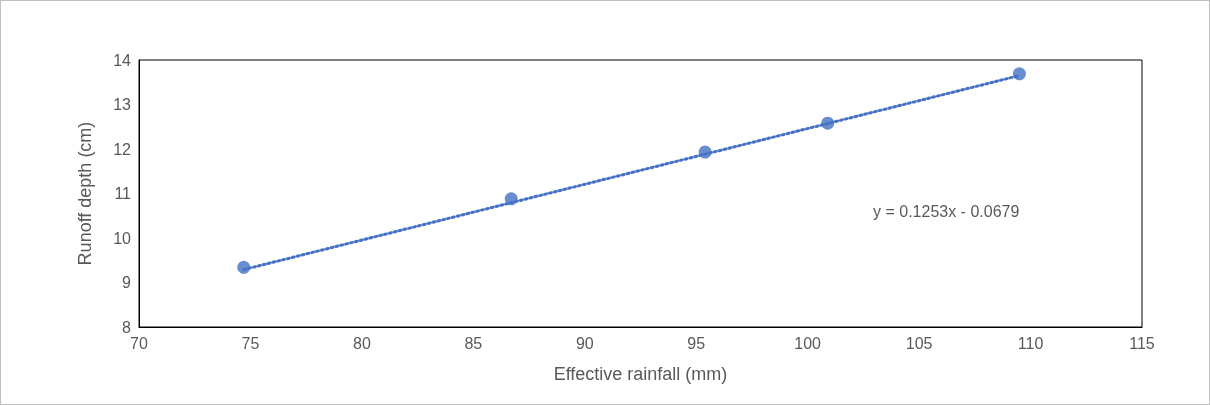 The width and height of the screenshot is (1210, 405). What do you see at coordinates (127, 327) in the screenshot?
I see `y-tick-label: 8` at bounding box center [127, 327].